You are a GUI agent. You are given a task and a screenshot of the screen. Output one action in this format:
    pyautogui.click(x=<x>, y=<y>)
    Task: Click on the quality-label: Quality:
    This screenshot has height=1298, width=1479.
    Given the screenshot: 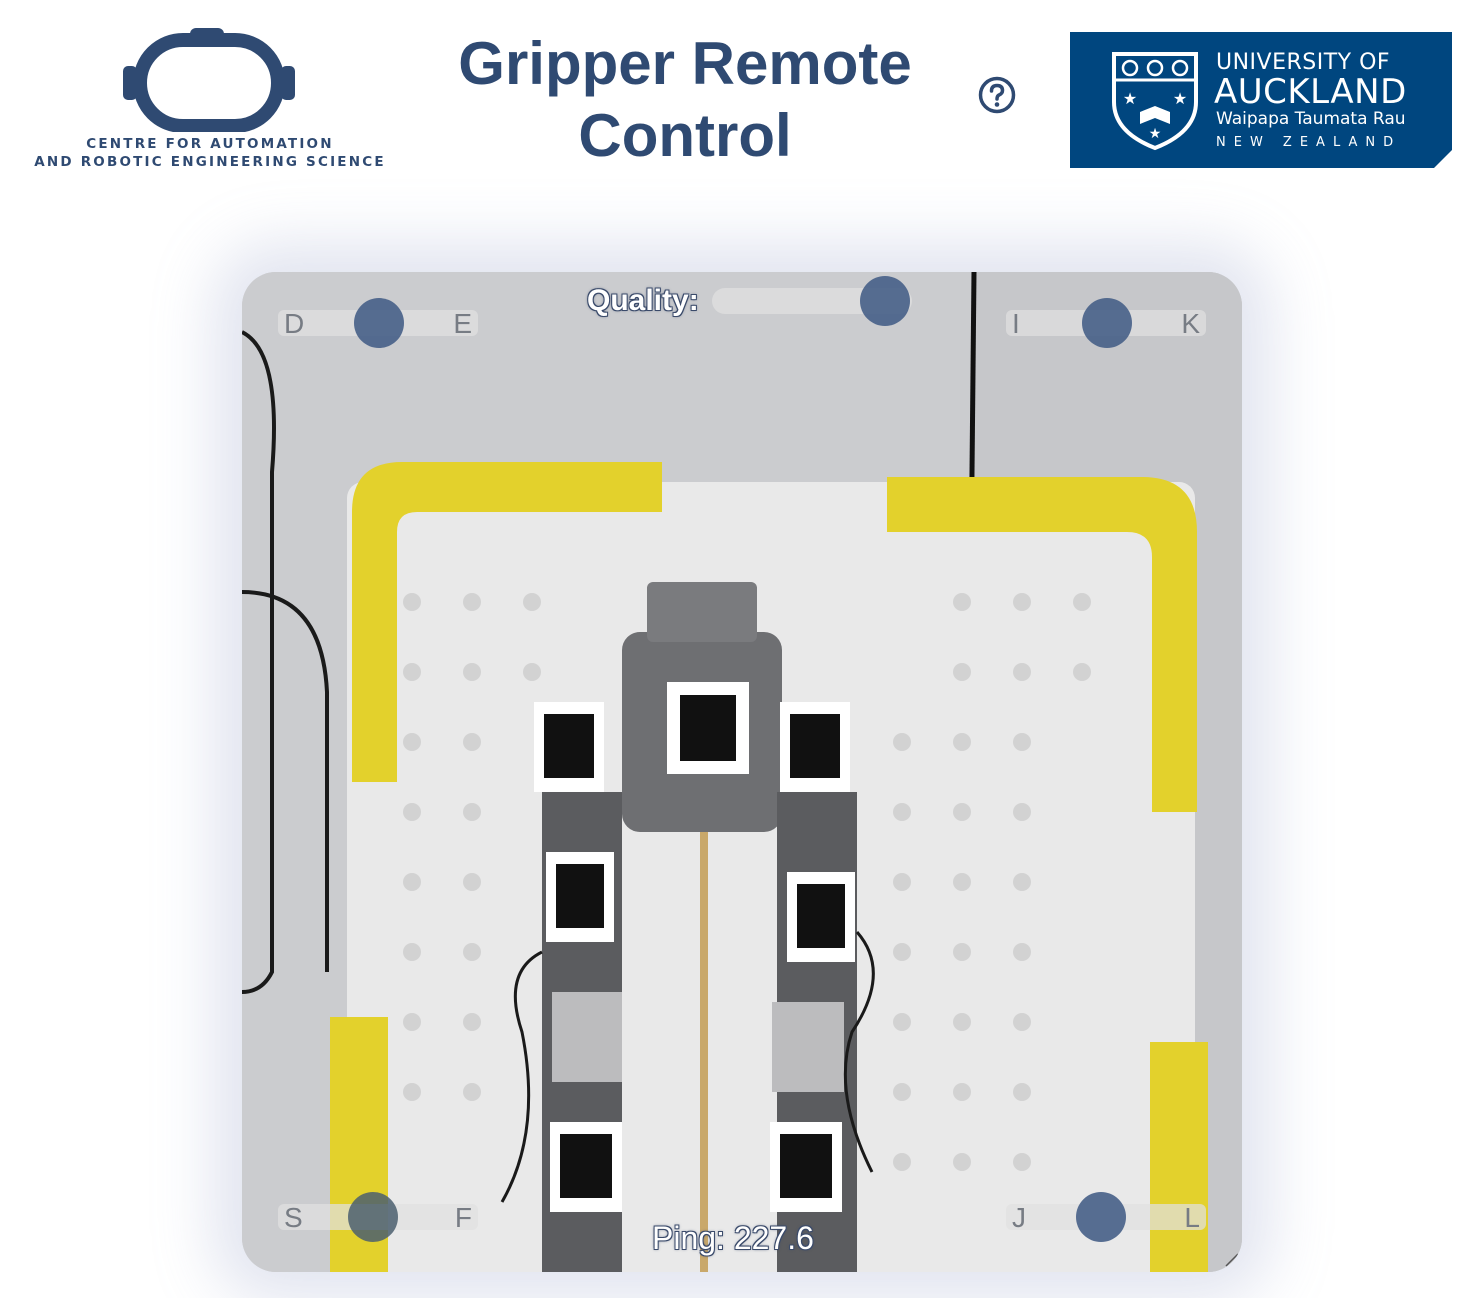 What is the action you would take?
    pyautogui.click(x=643, y=300)
    